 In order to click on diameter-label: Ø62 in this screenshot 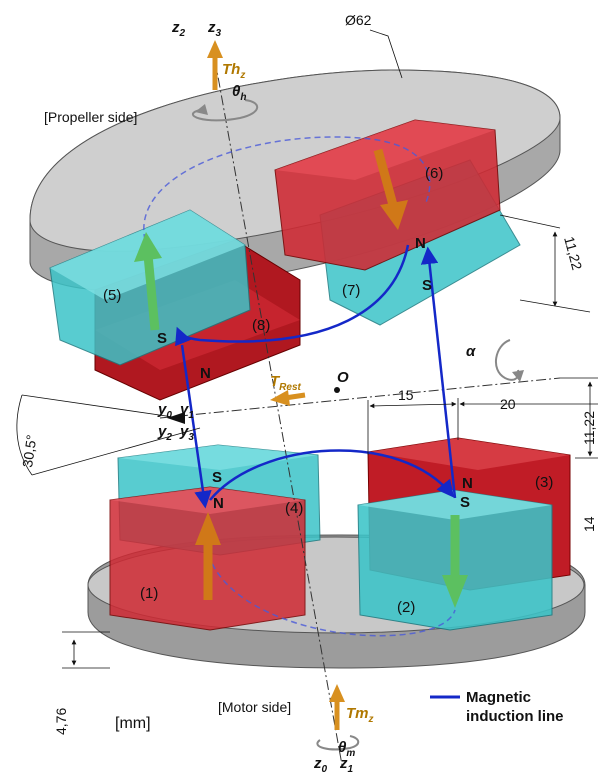, I will do `click(358, 20)`.